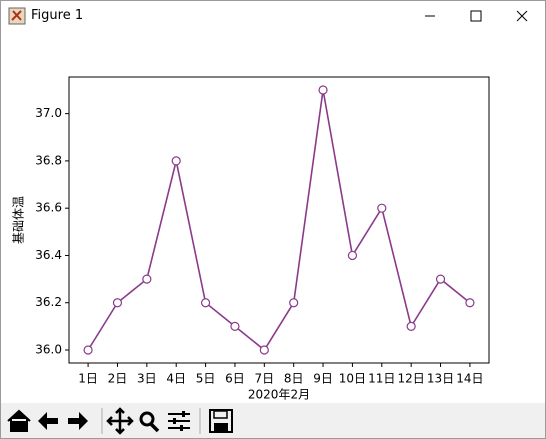 The height and width of the screenshot is (439, 546). What do you see at coordinates (411, 379) in the screenshot?
I see `x-tick-label: 12日` at bounding box center [411, 379].